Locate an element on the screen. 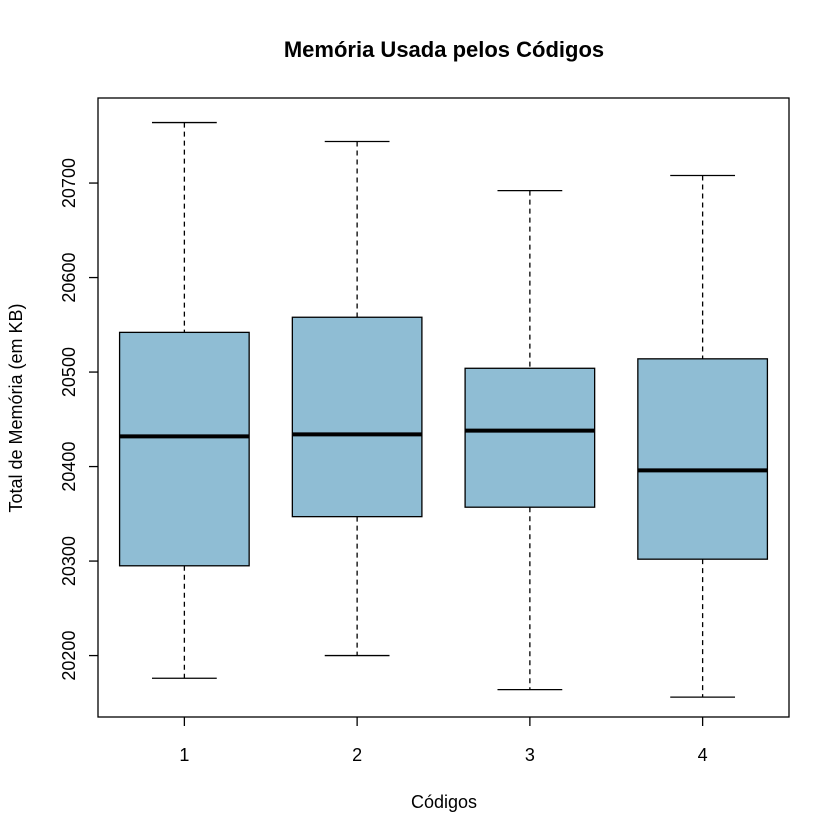 This screenshot has width=840, height=840. y-tick-label-20200: 20200 is located at coordinates (69, 656).